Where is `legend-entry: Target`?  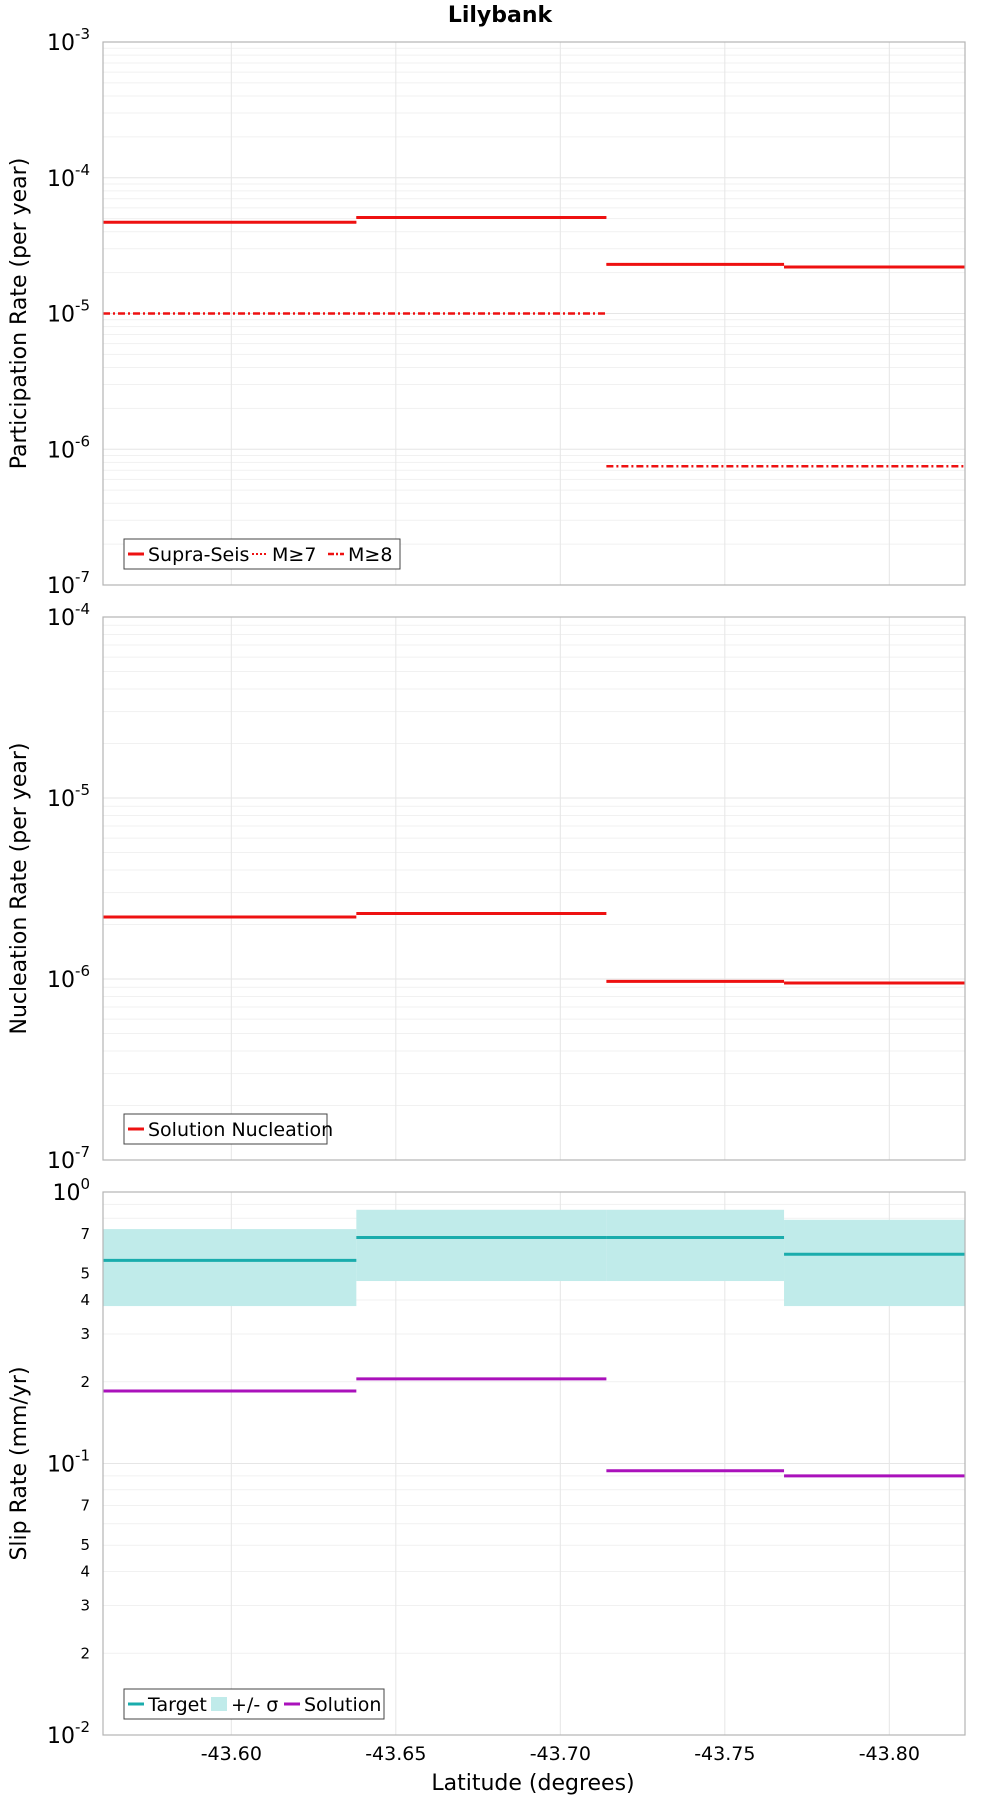
legend-entry: Target is located at coordinates (177, 1705).